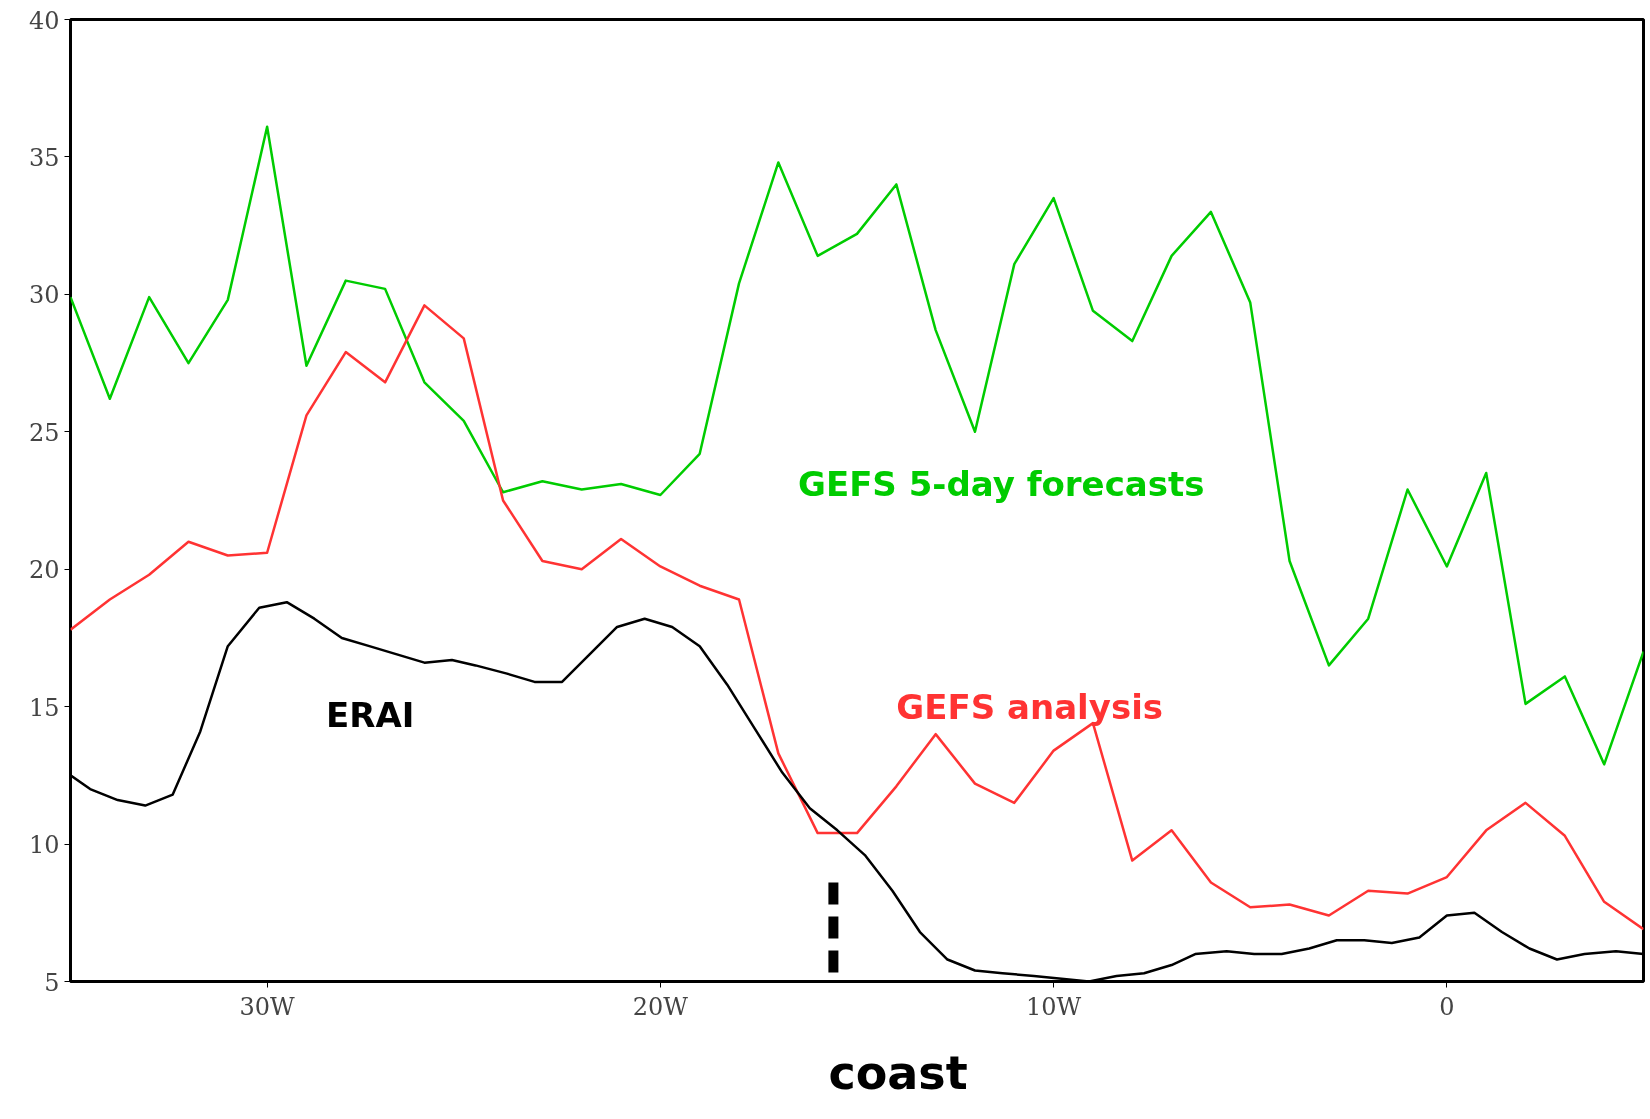 This screenshot has width=1650, height=1119. I want to click on ref-line-label: coast, so click(898, 1072).